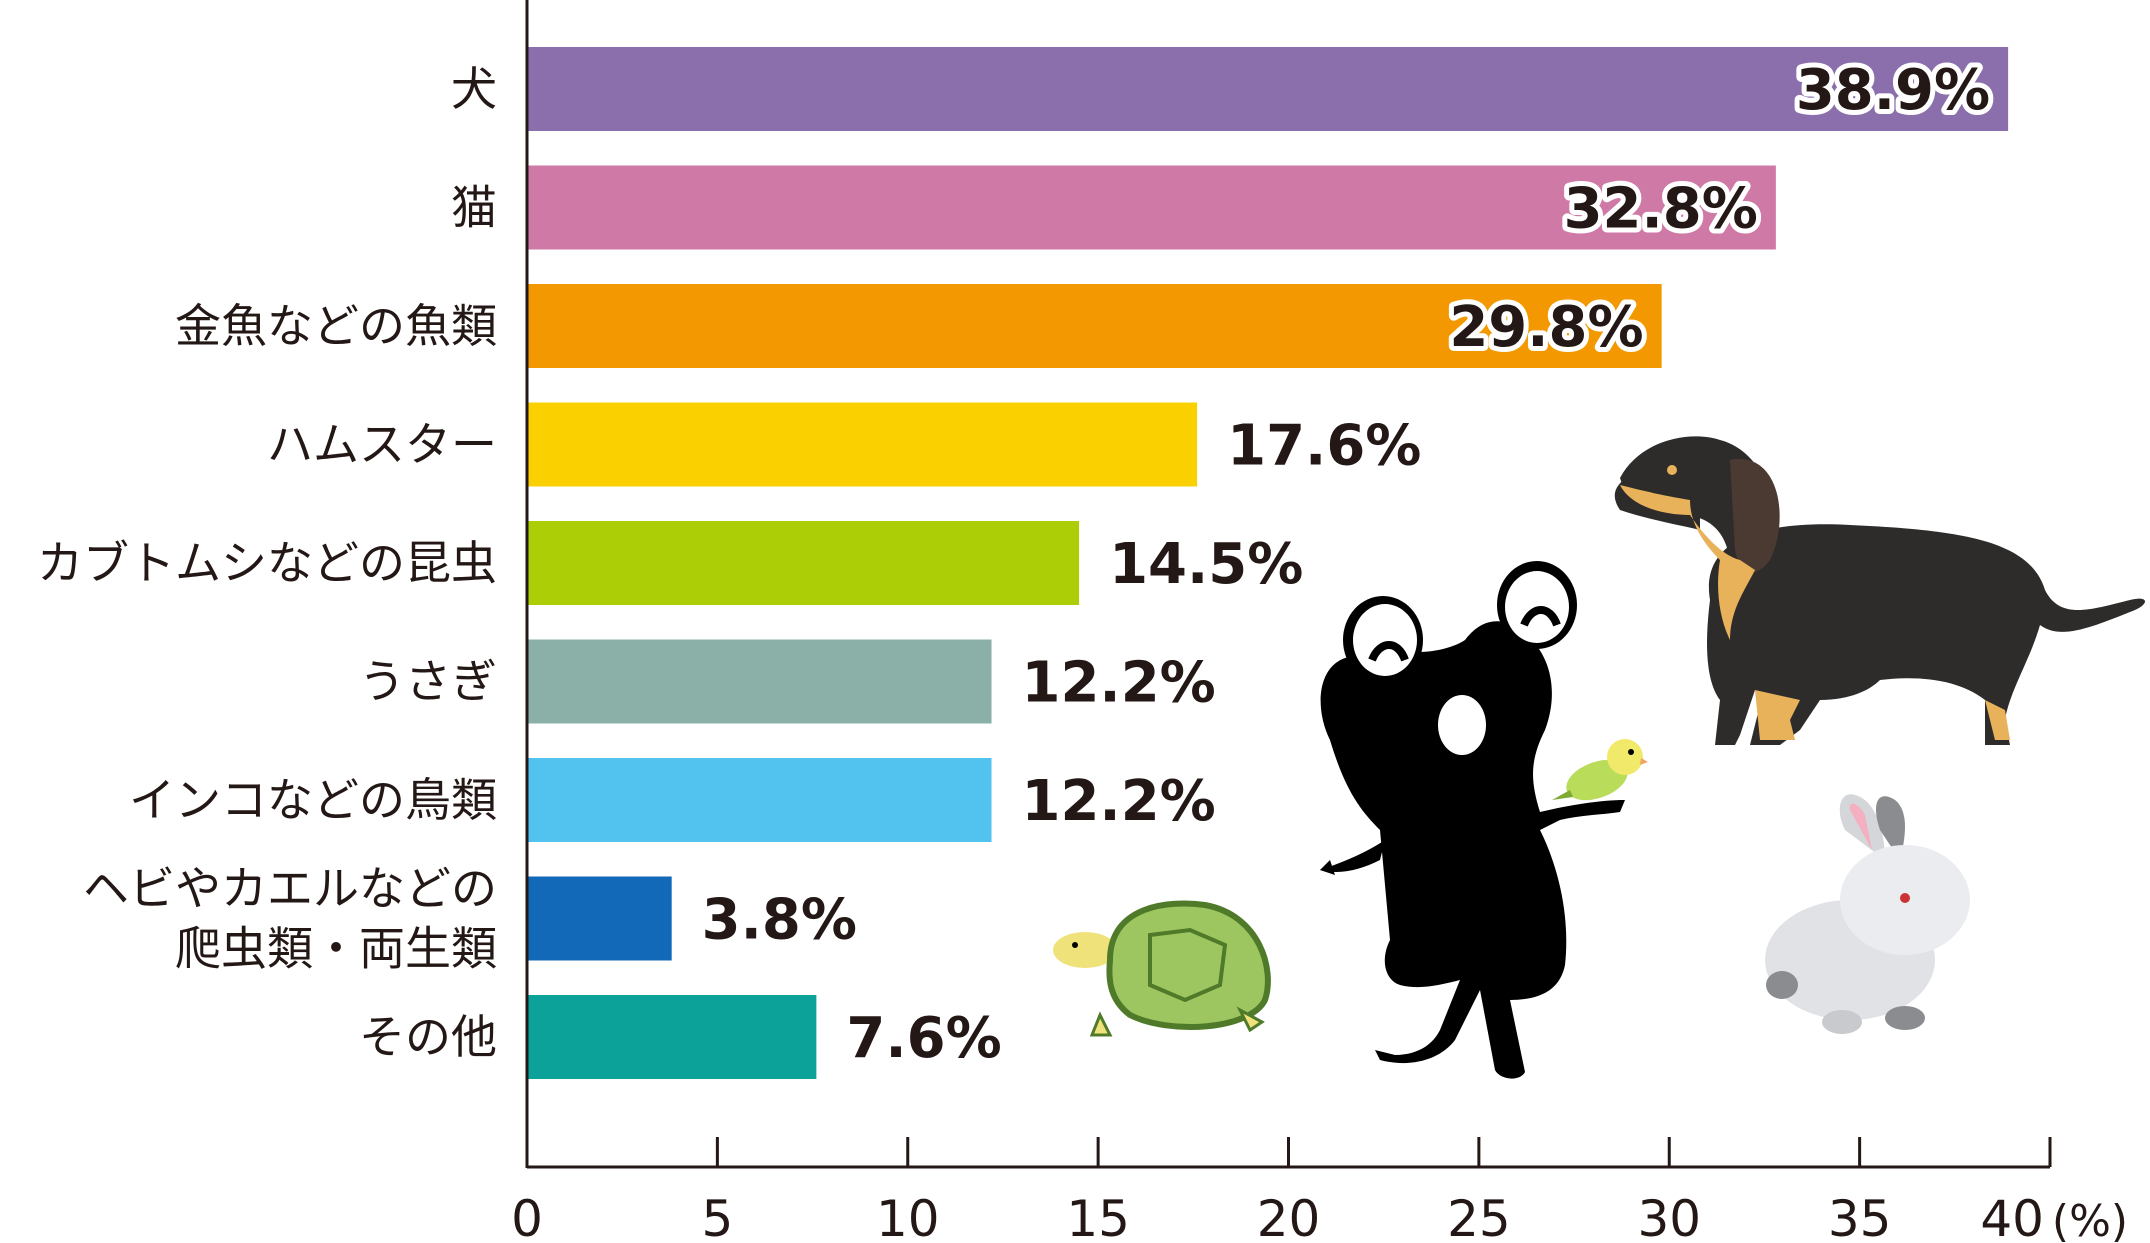 The image size is (2150, 1243). Describe the element at coordinates (428, 682) in the screenshot. I see `category-label: うさぎ` at that location.